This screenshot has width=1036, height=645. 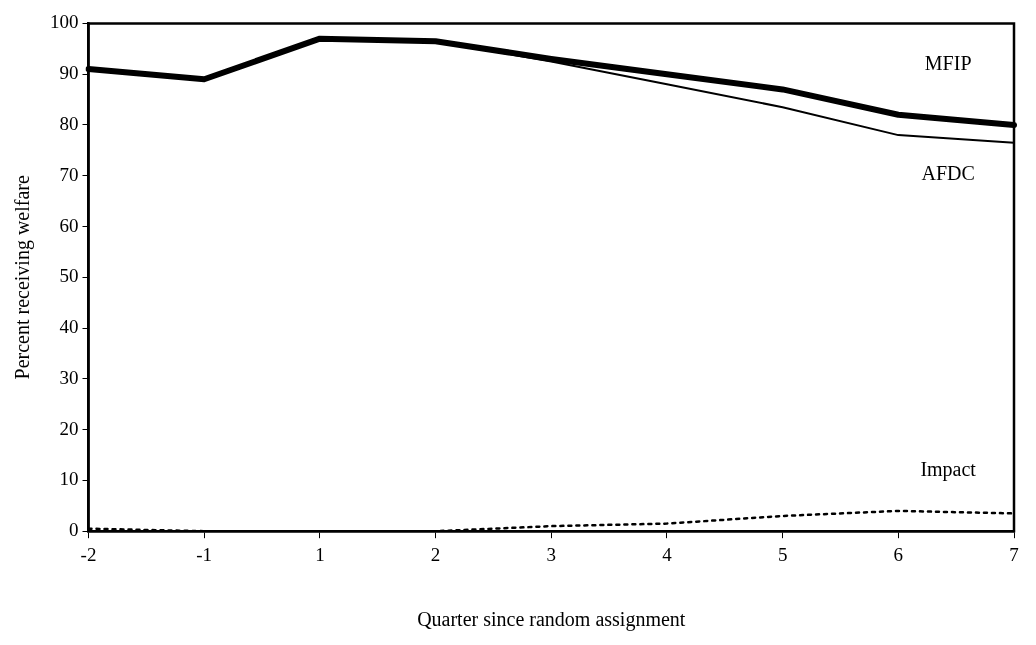 I want to click on x-axis-title: Quarter since random assignment, so click(x=551, y=620).